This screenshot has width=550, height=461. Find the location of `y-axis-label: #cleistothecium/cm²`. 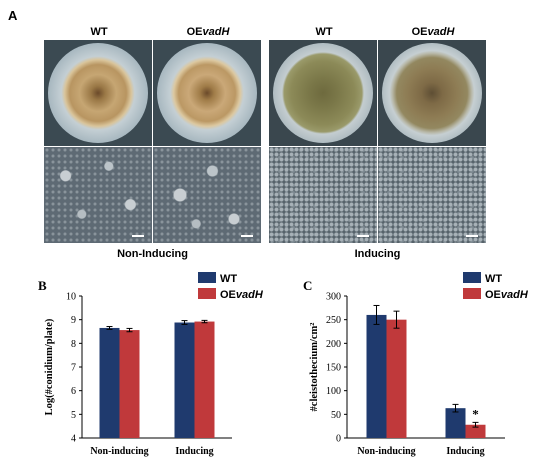

y-axis-label: #cleistothecium/cm² is located at coordinates (314, 367).